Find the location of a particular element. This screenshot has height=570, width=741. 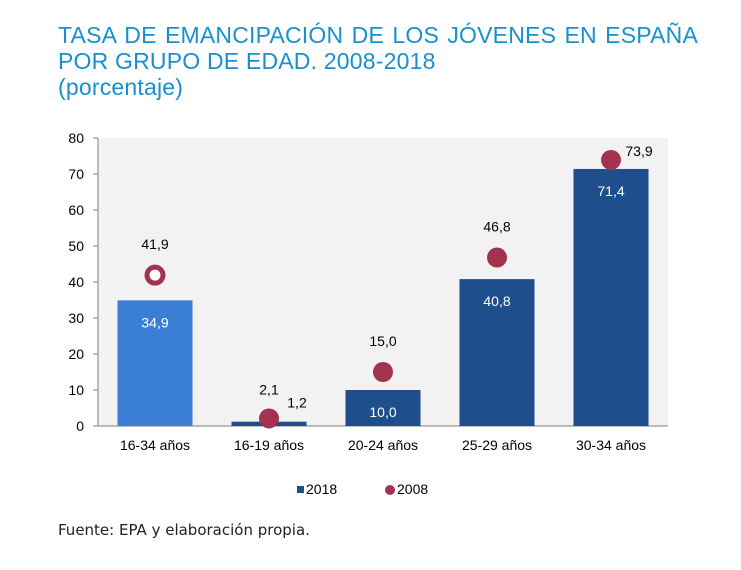

y-tick-label: 40 is located at coordinates (76, 282).